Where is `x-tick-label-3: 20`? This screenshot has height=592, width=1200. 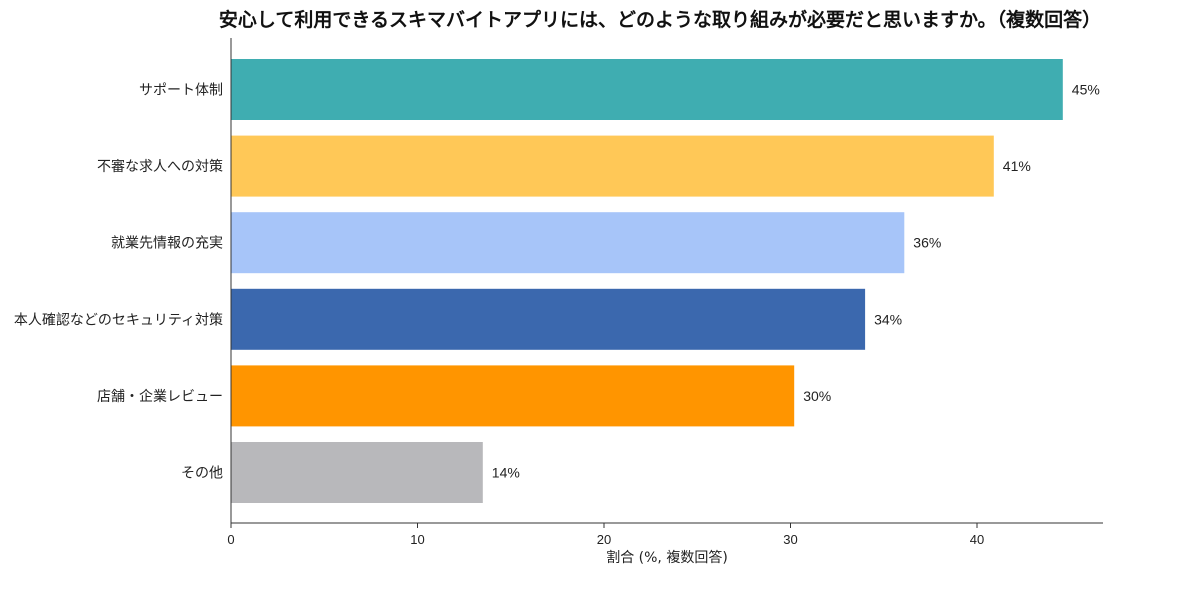 x-tick-label-3: 20 is located at coordinates (604, 539).